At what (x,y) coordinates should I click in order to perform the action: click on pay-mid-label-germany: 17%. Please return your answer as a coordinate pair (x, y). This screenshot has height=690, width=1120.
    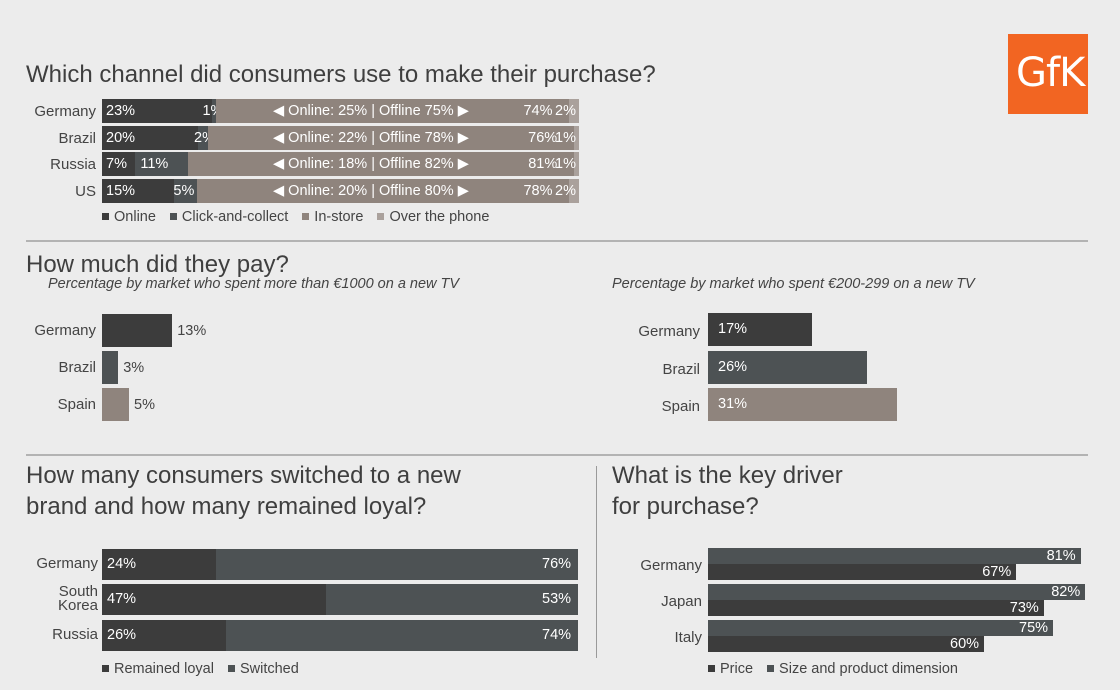
    Looking at the image, I should click on (733, 329).